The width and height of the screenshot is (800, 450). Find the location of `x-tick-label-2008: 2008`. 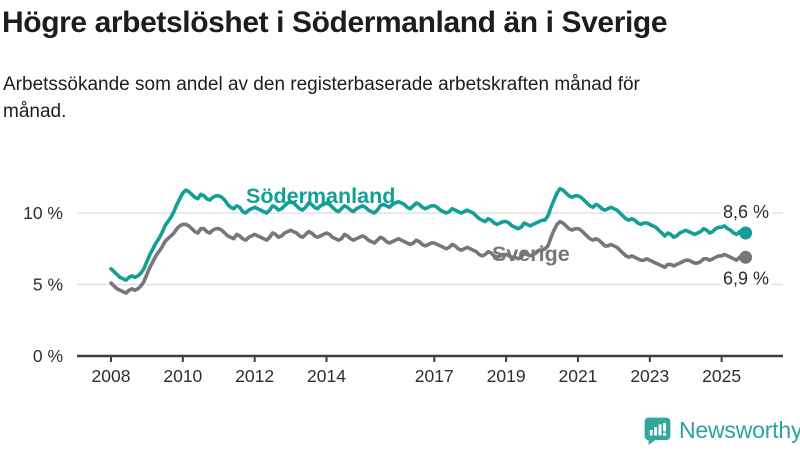

x-tick-label-2008: 2008 is located at coordinates (111, 376).